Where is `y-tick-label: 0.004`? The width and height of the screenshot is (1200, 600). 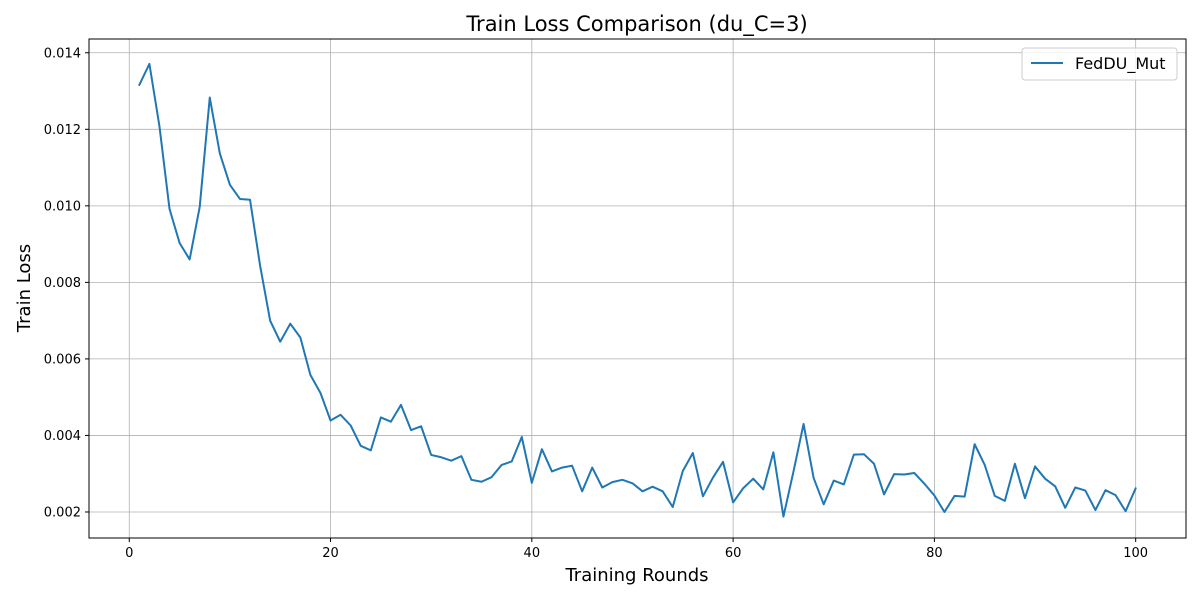
y-tick-label: 0.004 is located at coordinates (62, 436).